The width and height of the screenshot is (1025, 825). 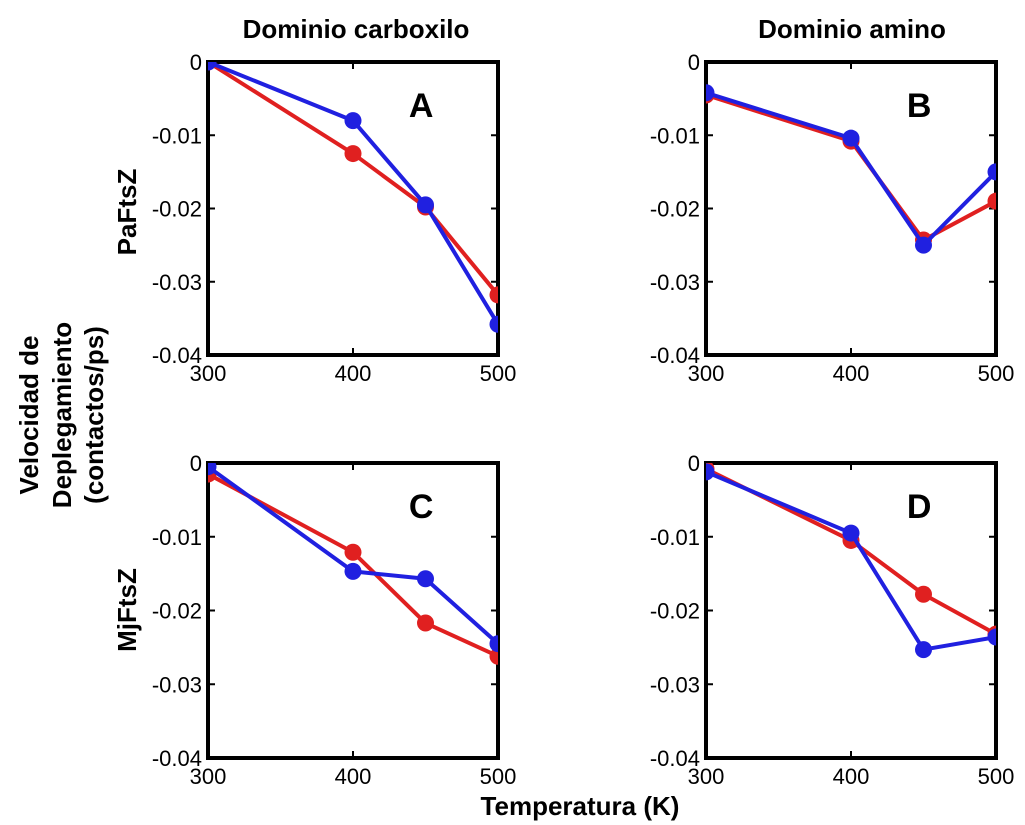 What do you see at coordinates (127, 212) in the screenshot?
I see `row-title-paftsz: PaFtsZ` at bounding box center [127, 212].